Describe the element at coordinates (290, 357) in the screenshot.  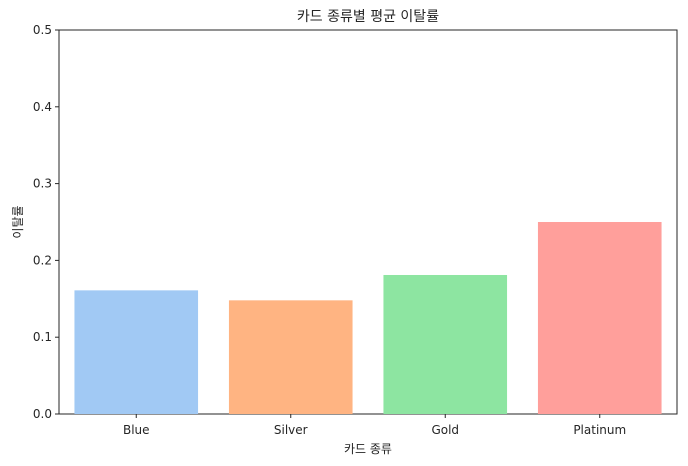
I see `bar-silver` at that location.